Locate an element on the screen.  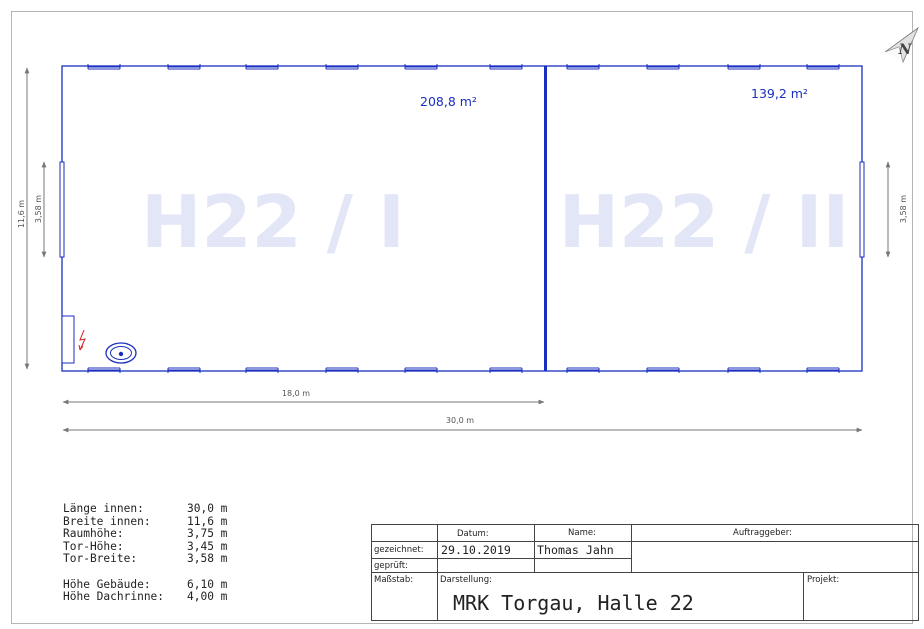
windows-bottom is located at coordinates (463, 370).